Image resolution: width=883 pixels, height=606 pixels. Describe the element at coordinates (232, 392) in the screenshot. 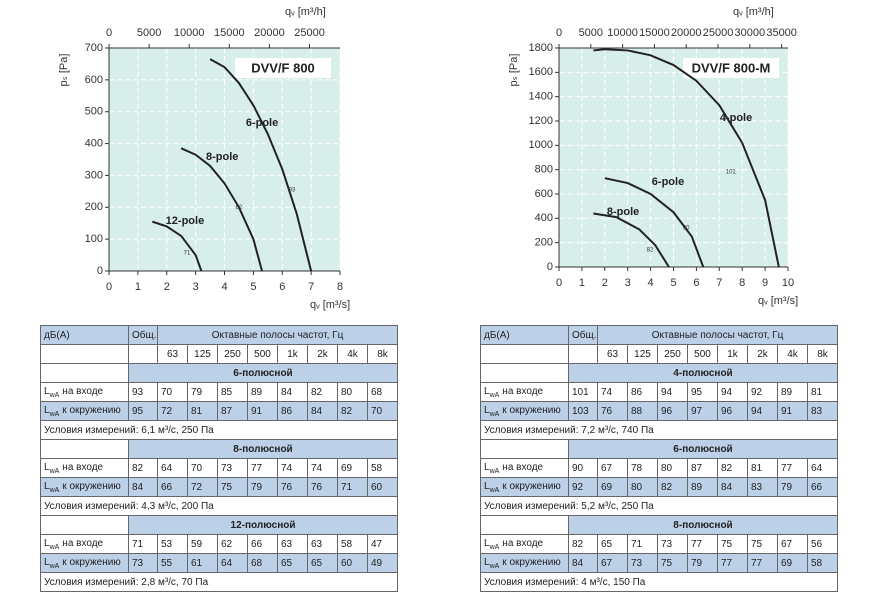

I see `table-cell: 85` at that location.